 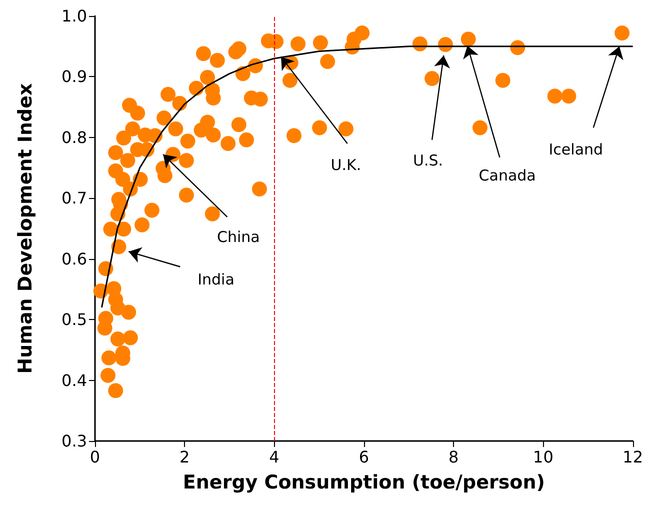 I want to click on x-tick-label: 2, so click(x=185, y=457).